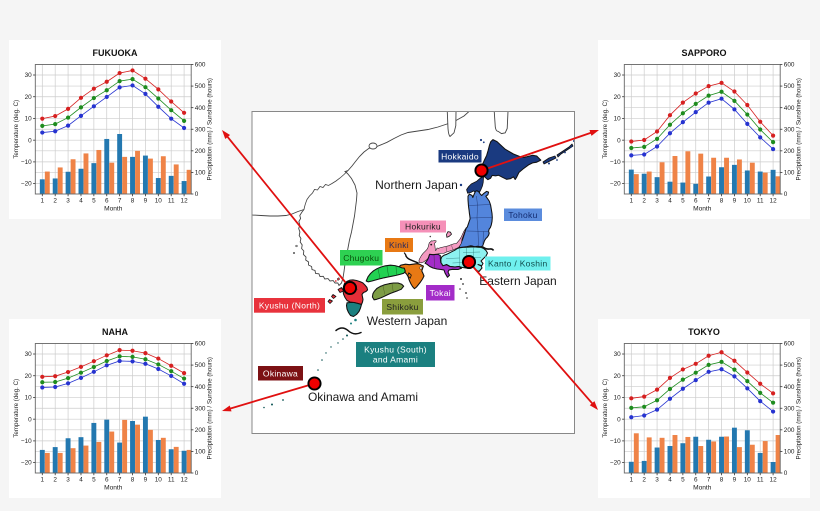  What do you see at coordinates (395, 360) in the screenshot?
I see `svg-text: and Amami` at bounding box center [395, 360].